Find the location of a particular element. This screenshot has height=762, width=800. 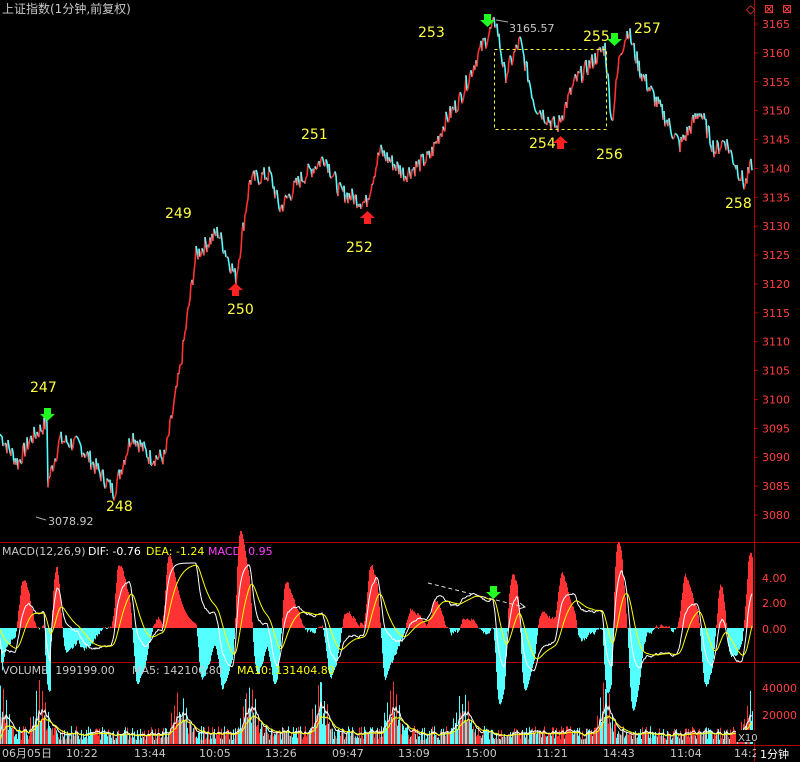

macd-dea: DEA: -1.24 is located at coordinates (175, 551).